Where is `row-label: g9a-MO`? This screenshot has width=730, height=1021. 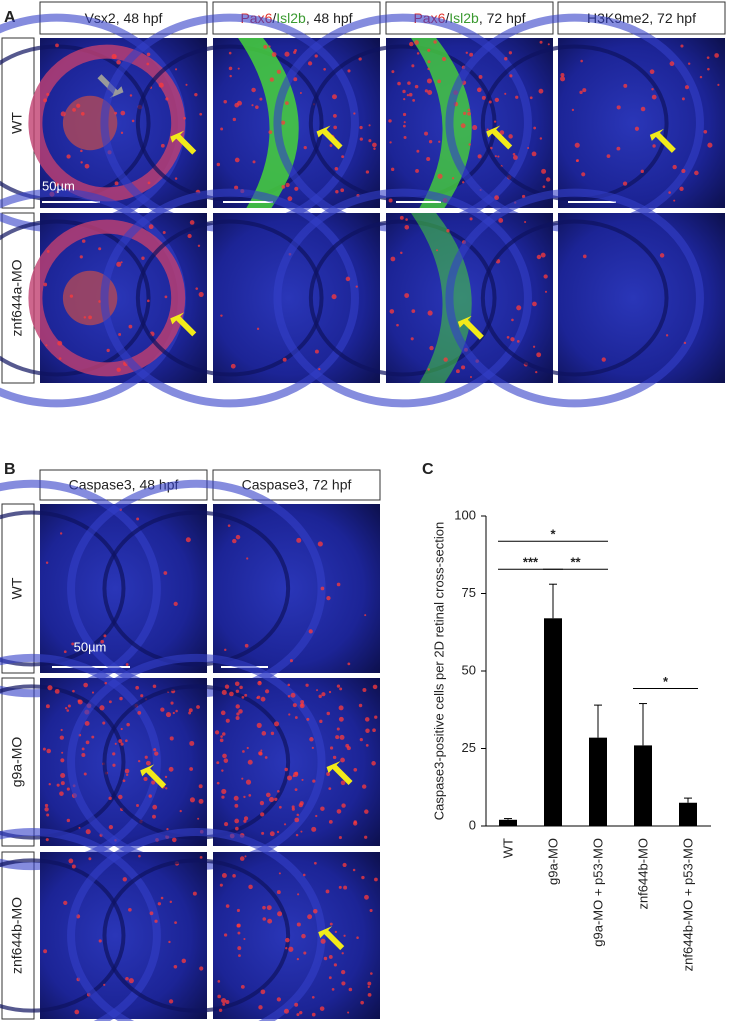
row-label: g9a-MO is located at coordinates (17, 762).